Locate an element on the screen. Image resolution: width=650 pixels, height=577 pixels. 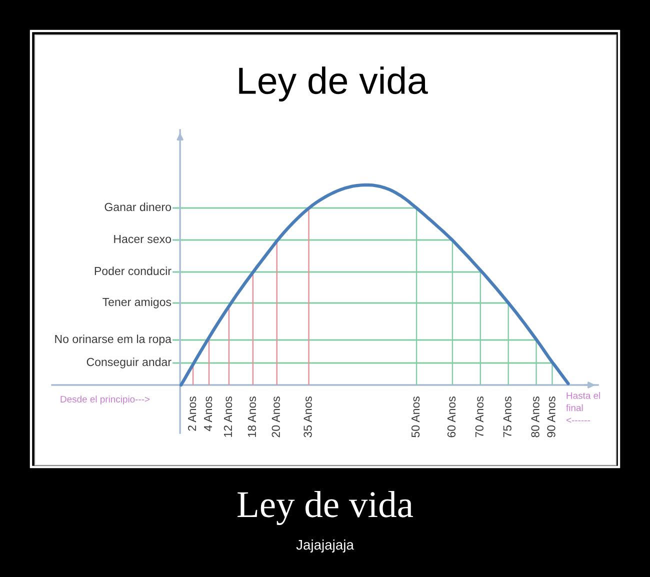
x-tick-label: 70 Anos is located at coordinates (479, 417).